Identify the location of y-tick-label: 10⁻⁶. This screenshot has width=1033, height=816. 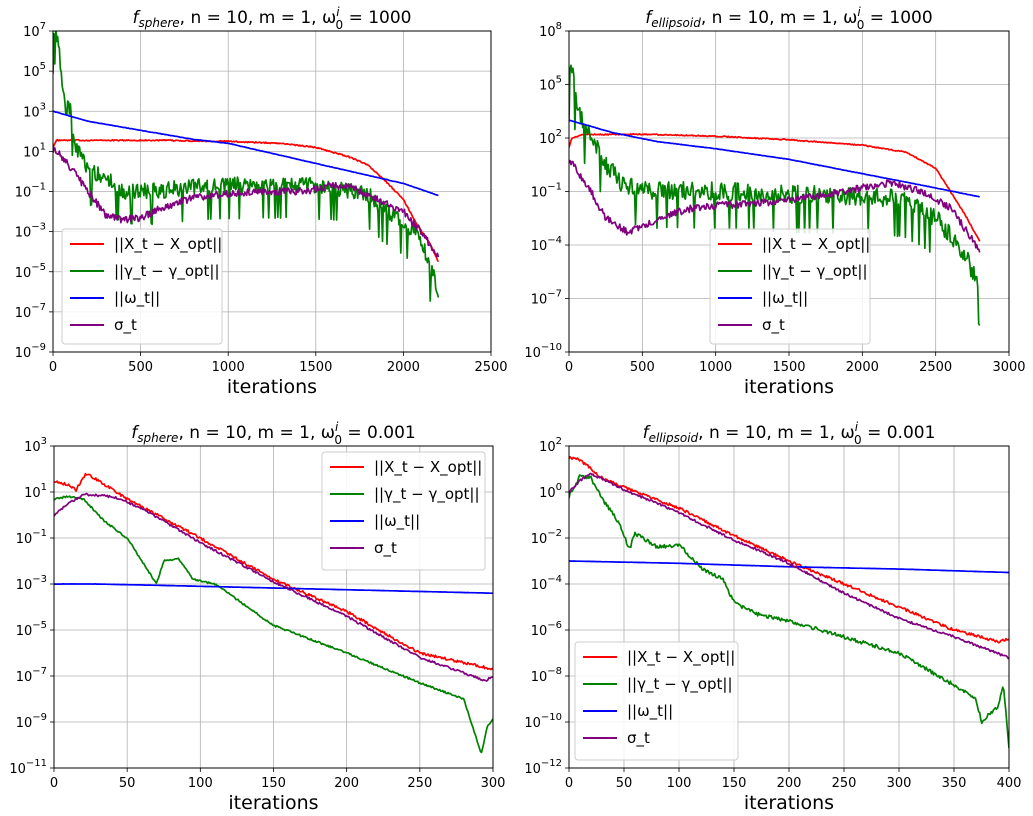
(546, 629).